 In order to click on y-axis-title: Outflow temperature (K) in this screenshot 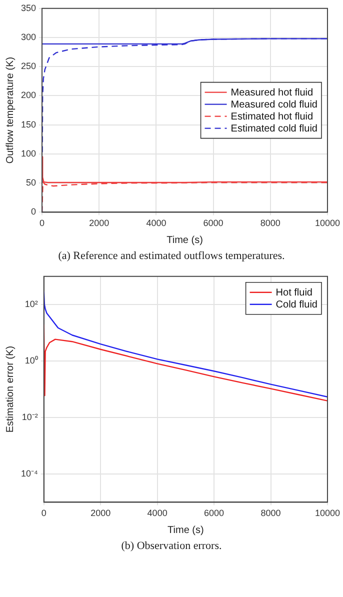, I will do `click(10, 110)`.